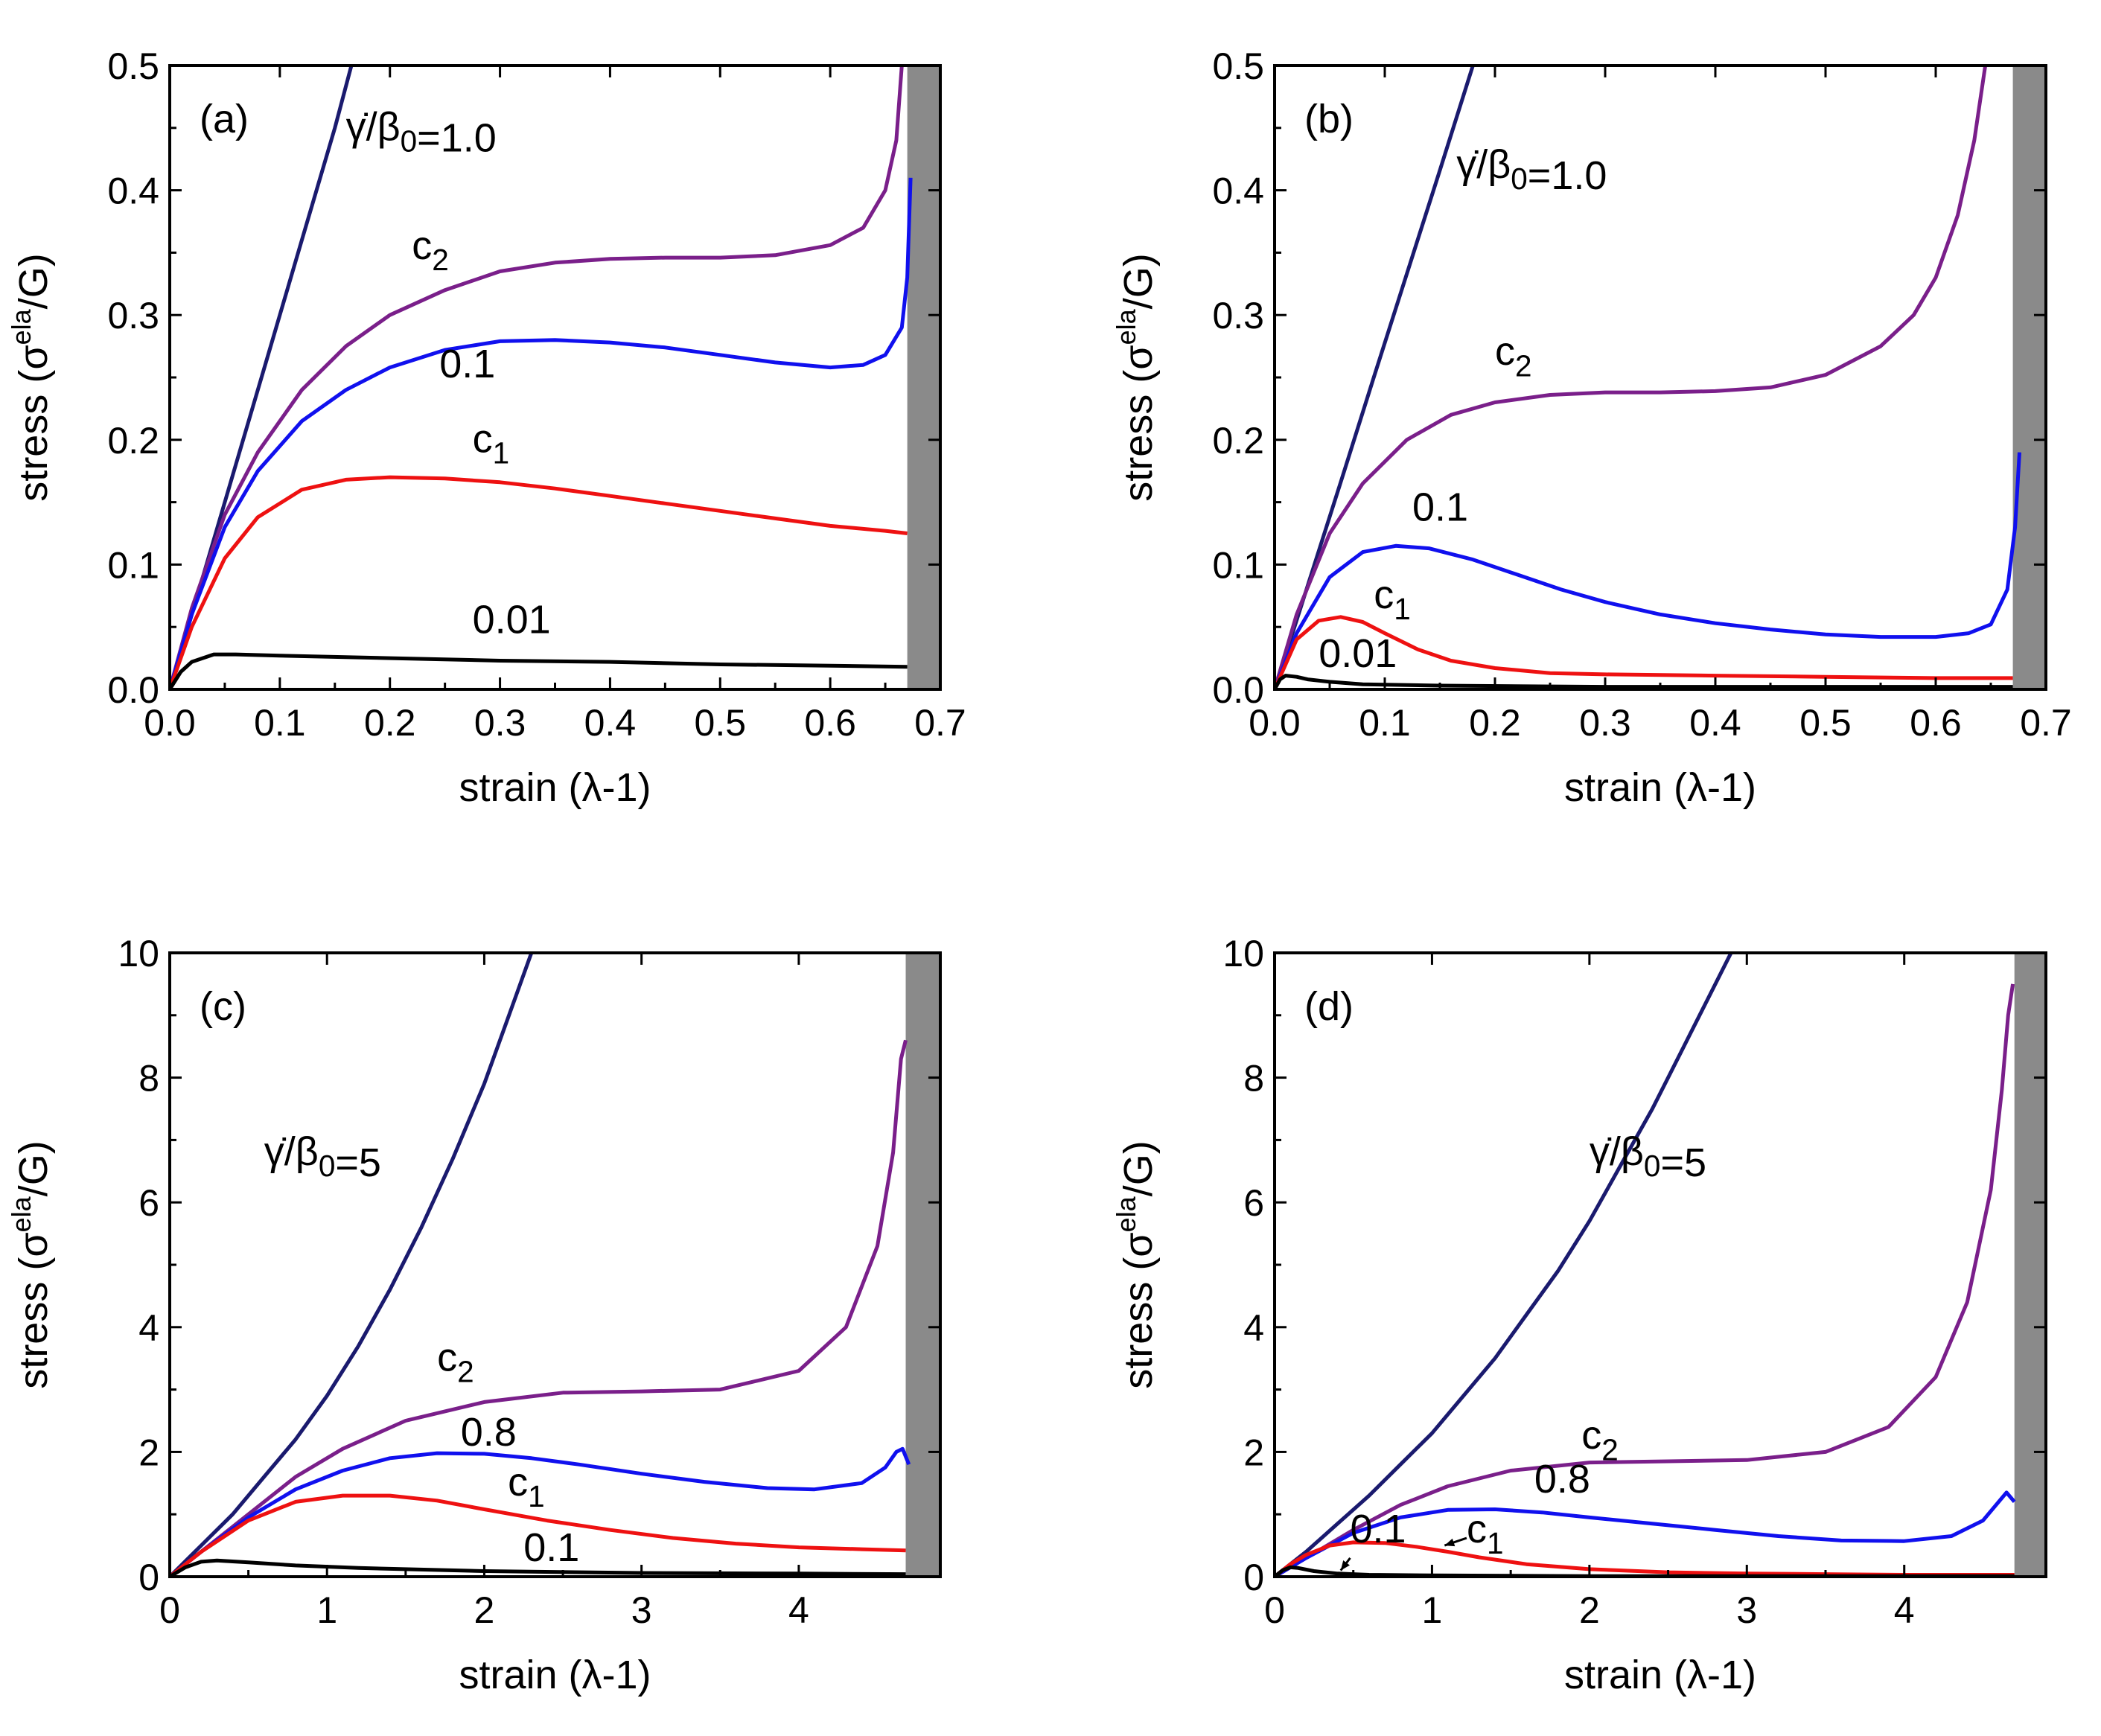 The image size is (2101, 1736). I want to click on x-tick-label: 4, so click(1904, 1610).